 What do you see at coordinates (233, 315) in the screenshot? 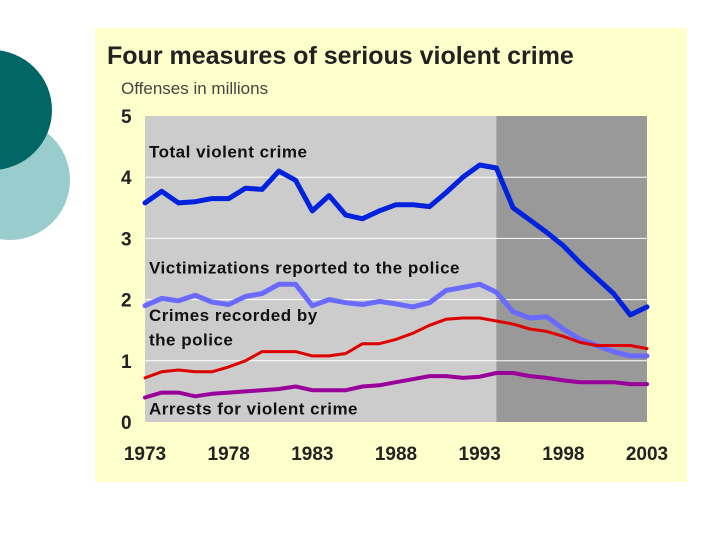
I see `series-annotation: Crimes recorded by` at bounding box center [233, 315].